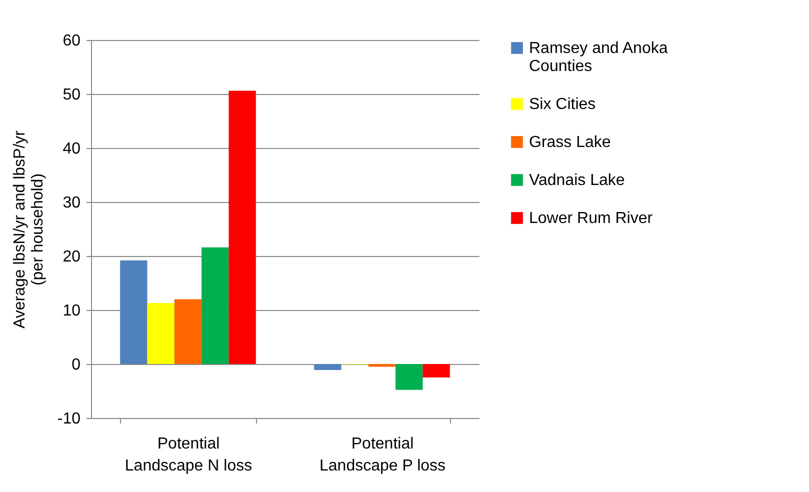 This screenshot has width=809, height=492. Describe the element at coordinates (71, 149) in the screenshot. I see `y-tick-label: 40` at that location.